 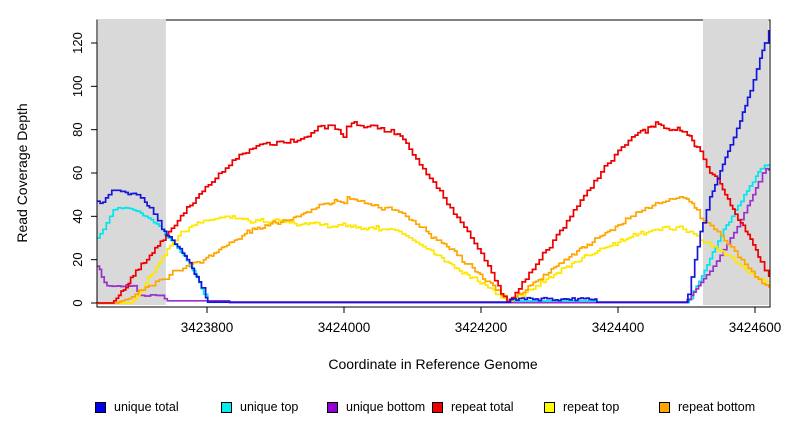 What do you see at coordinates (207, 327) in the screenshot?
I see `x-tick-label: 3423800` at bounding box center [207, 327].